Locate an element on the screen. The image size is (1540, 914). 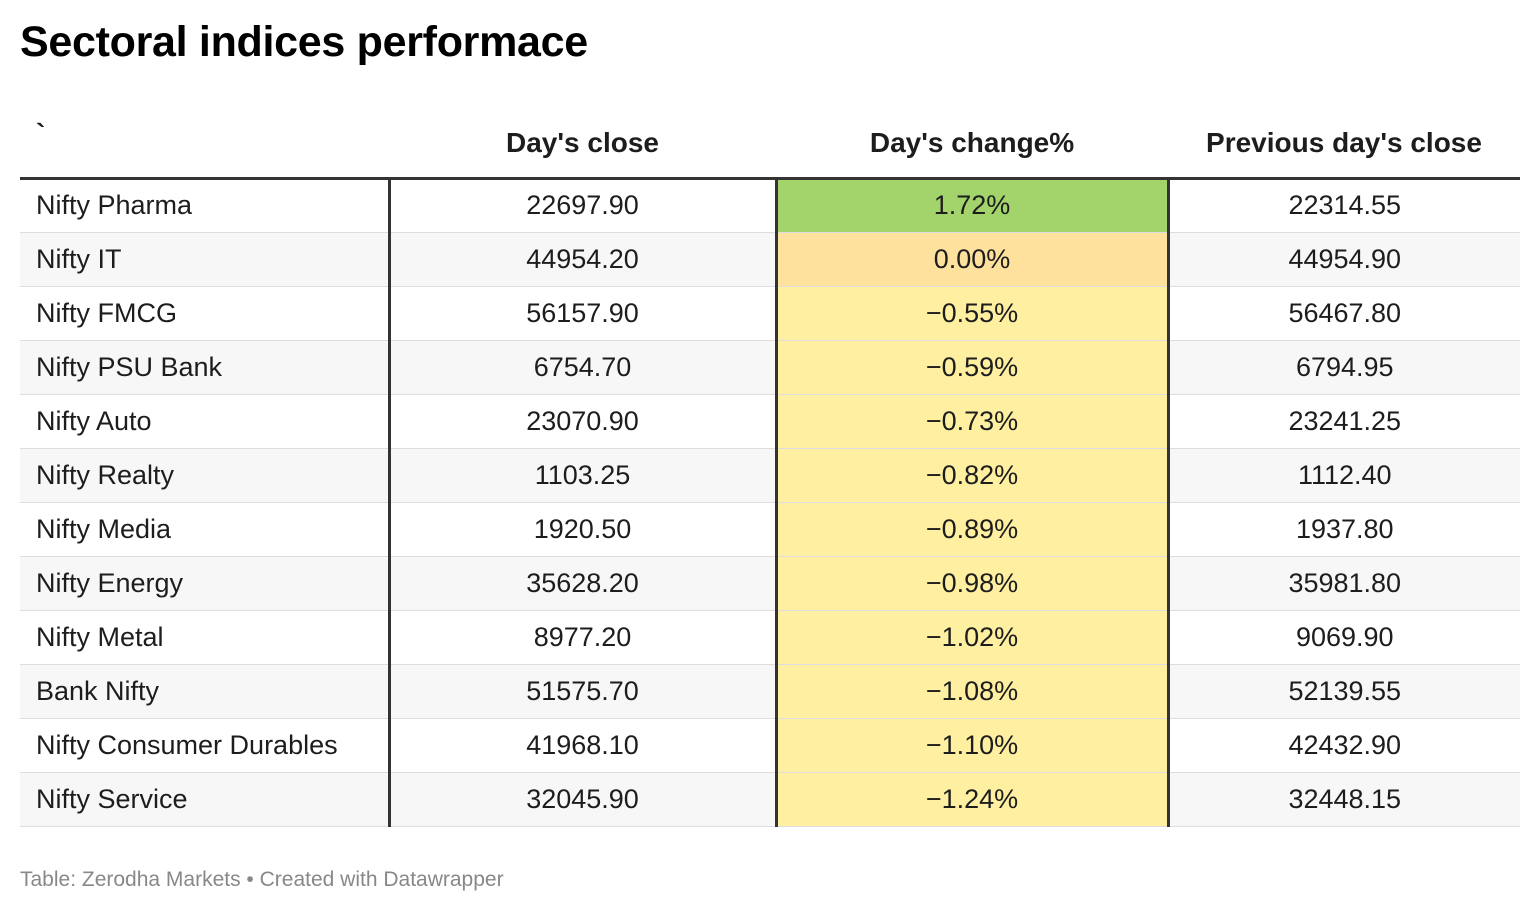
cell-days-change: 1.72% is located at coordinates (973, 205).